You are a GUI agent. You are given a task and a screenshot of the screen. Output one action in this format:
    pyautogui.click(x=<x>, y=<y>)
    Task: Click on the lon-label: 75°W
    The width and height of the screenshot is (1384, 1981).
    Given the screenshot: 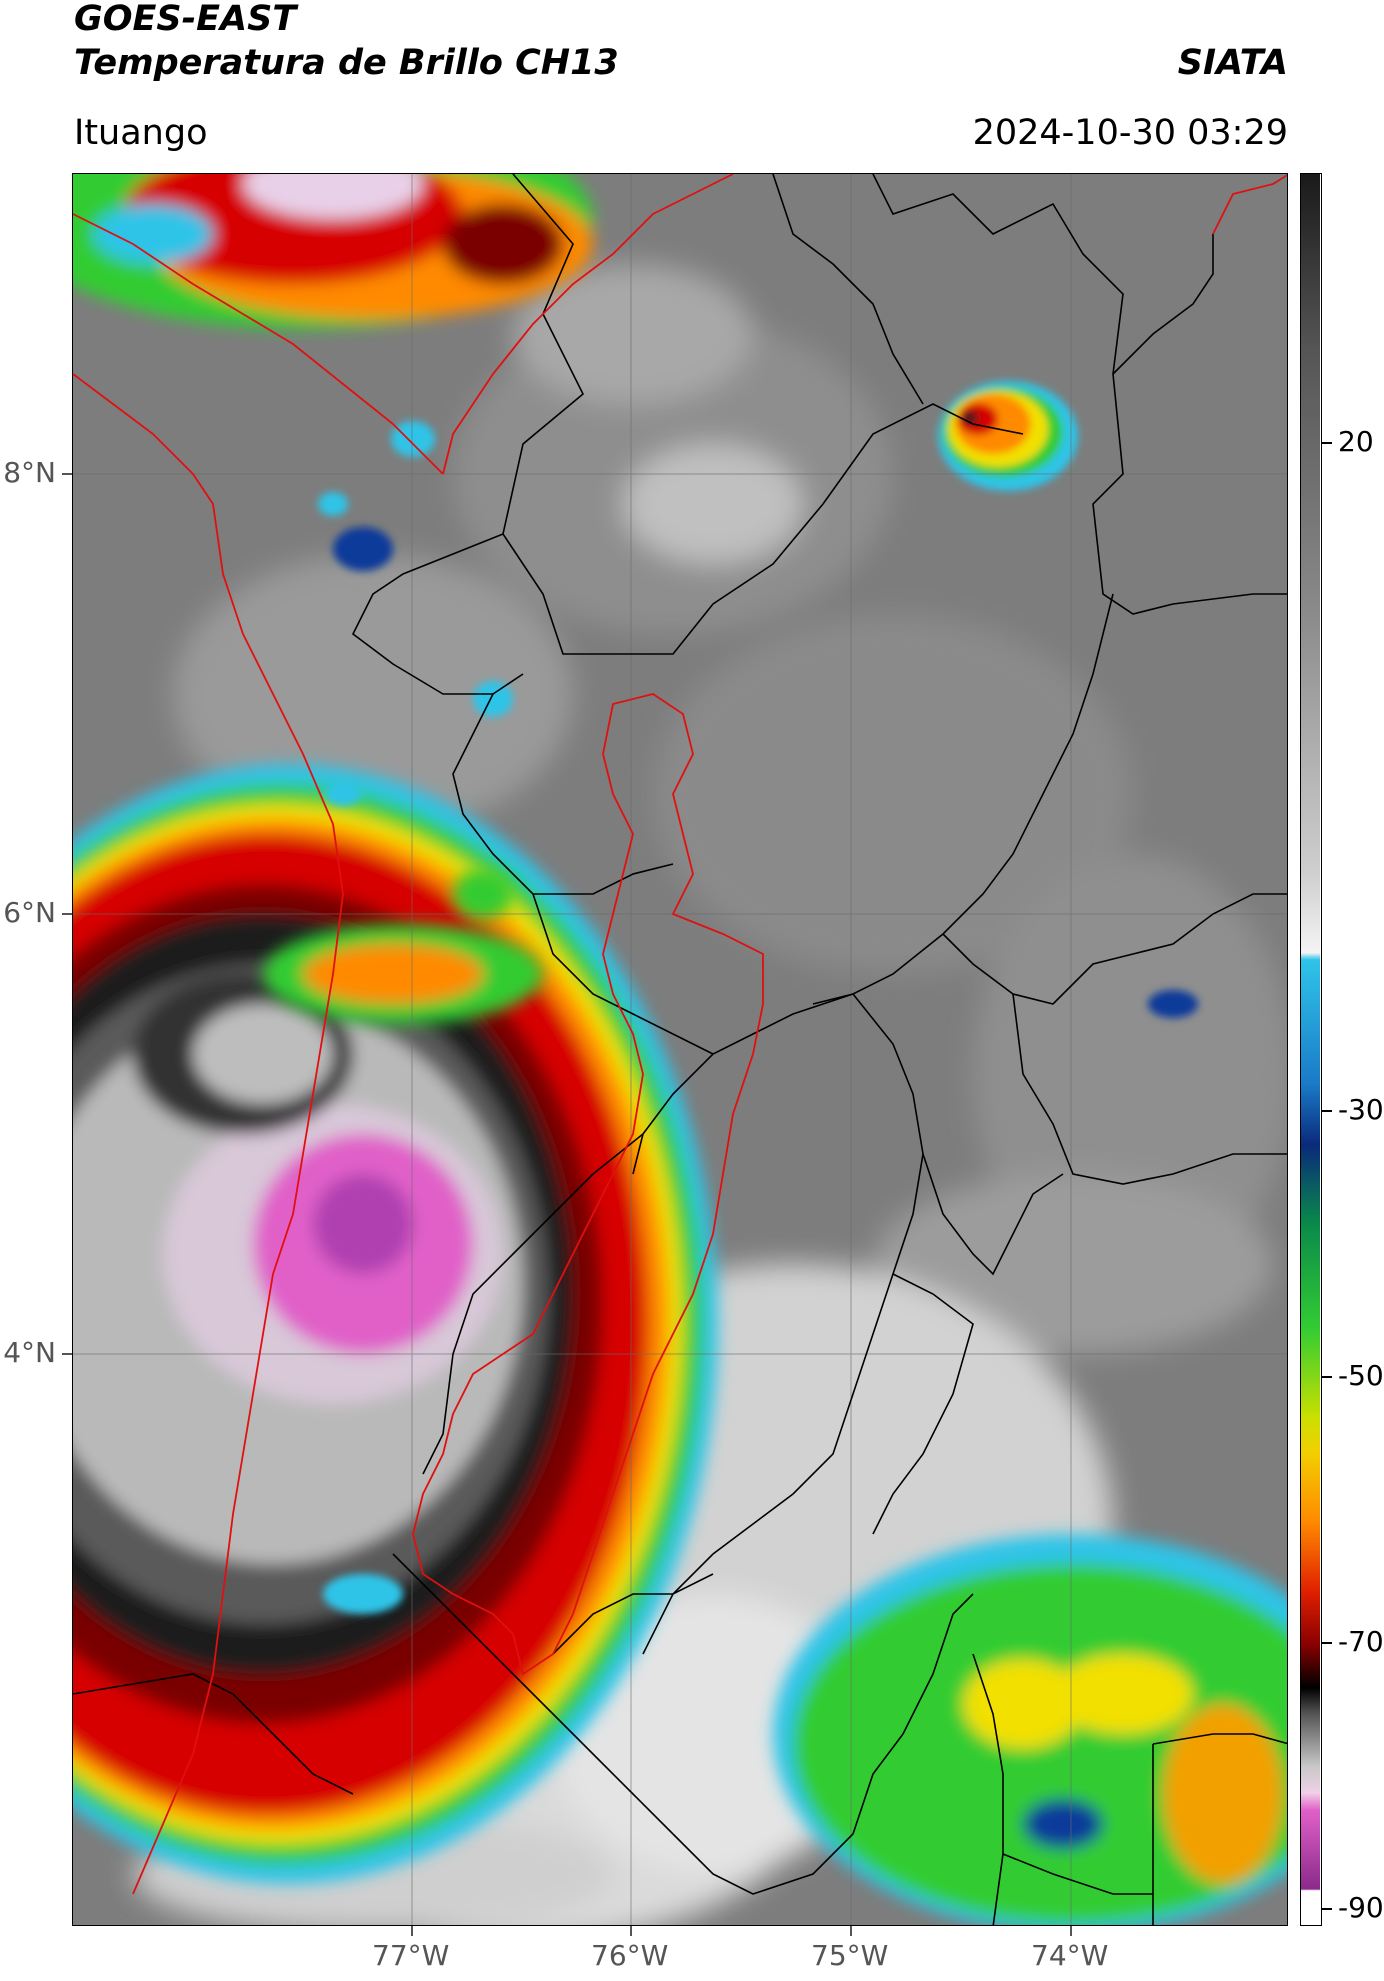 What is the action you would take?
    pyautogui.click(x=850, y=1955)
    